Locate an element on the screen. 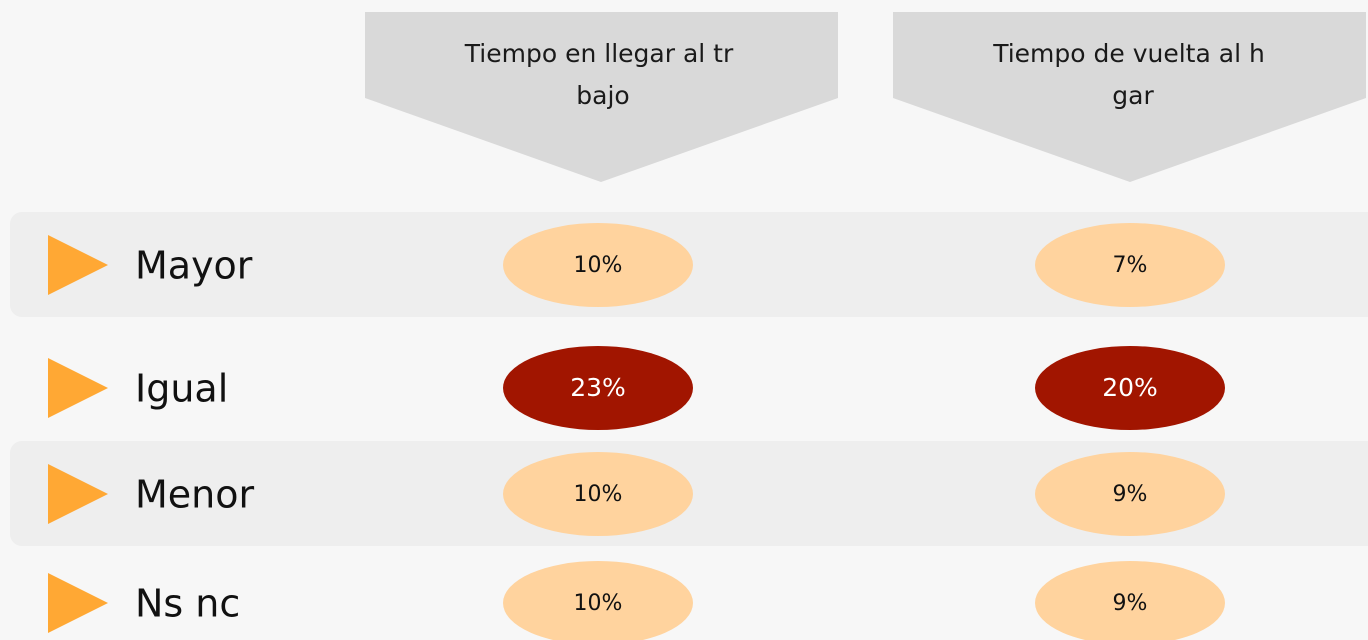 Image resolution: width=1368 pixels, height=640 pixels. column-header-line: gar is located at coordinates (1133, 95).